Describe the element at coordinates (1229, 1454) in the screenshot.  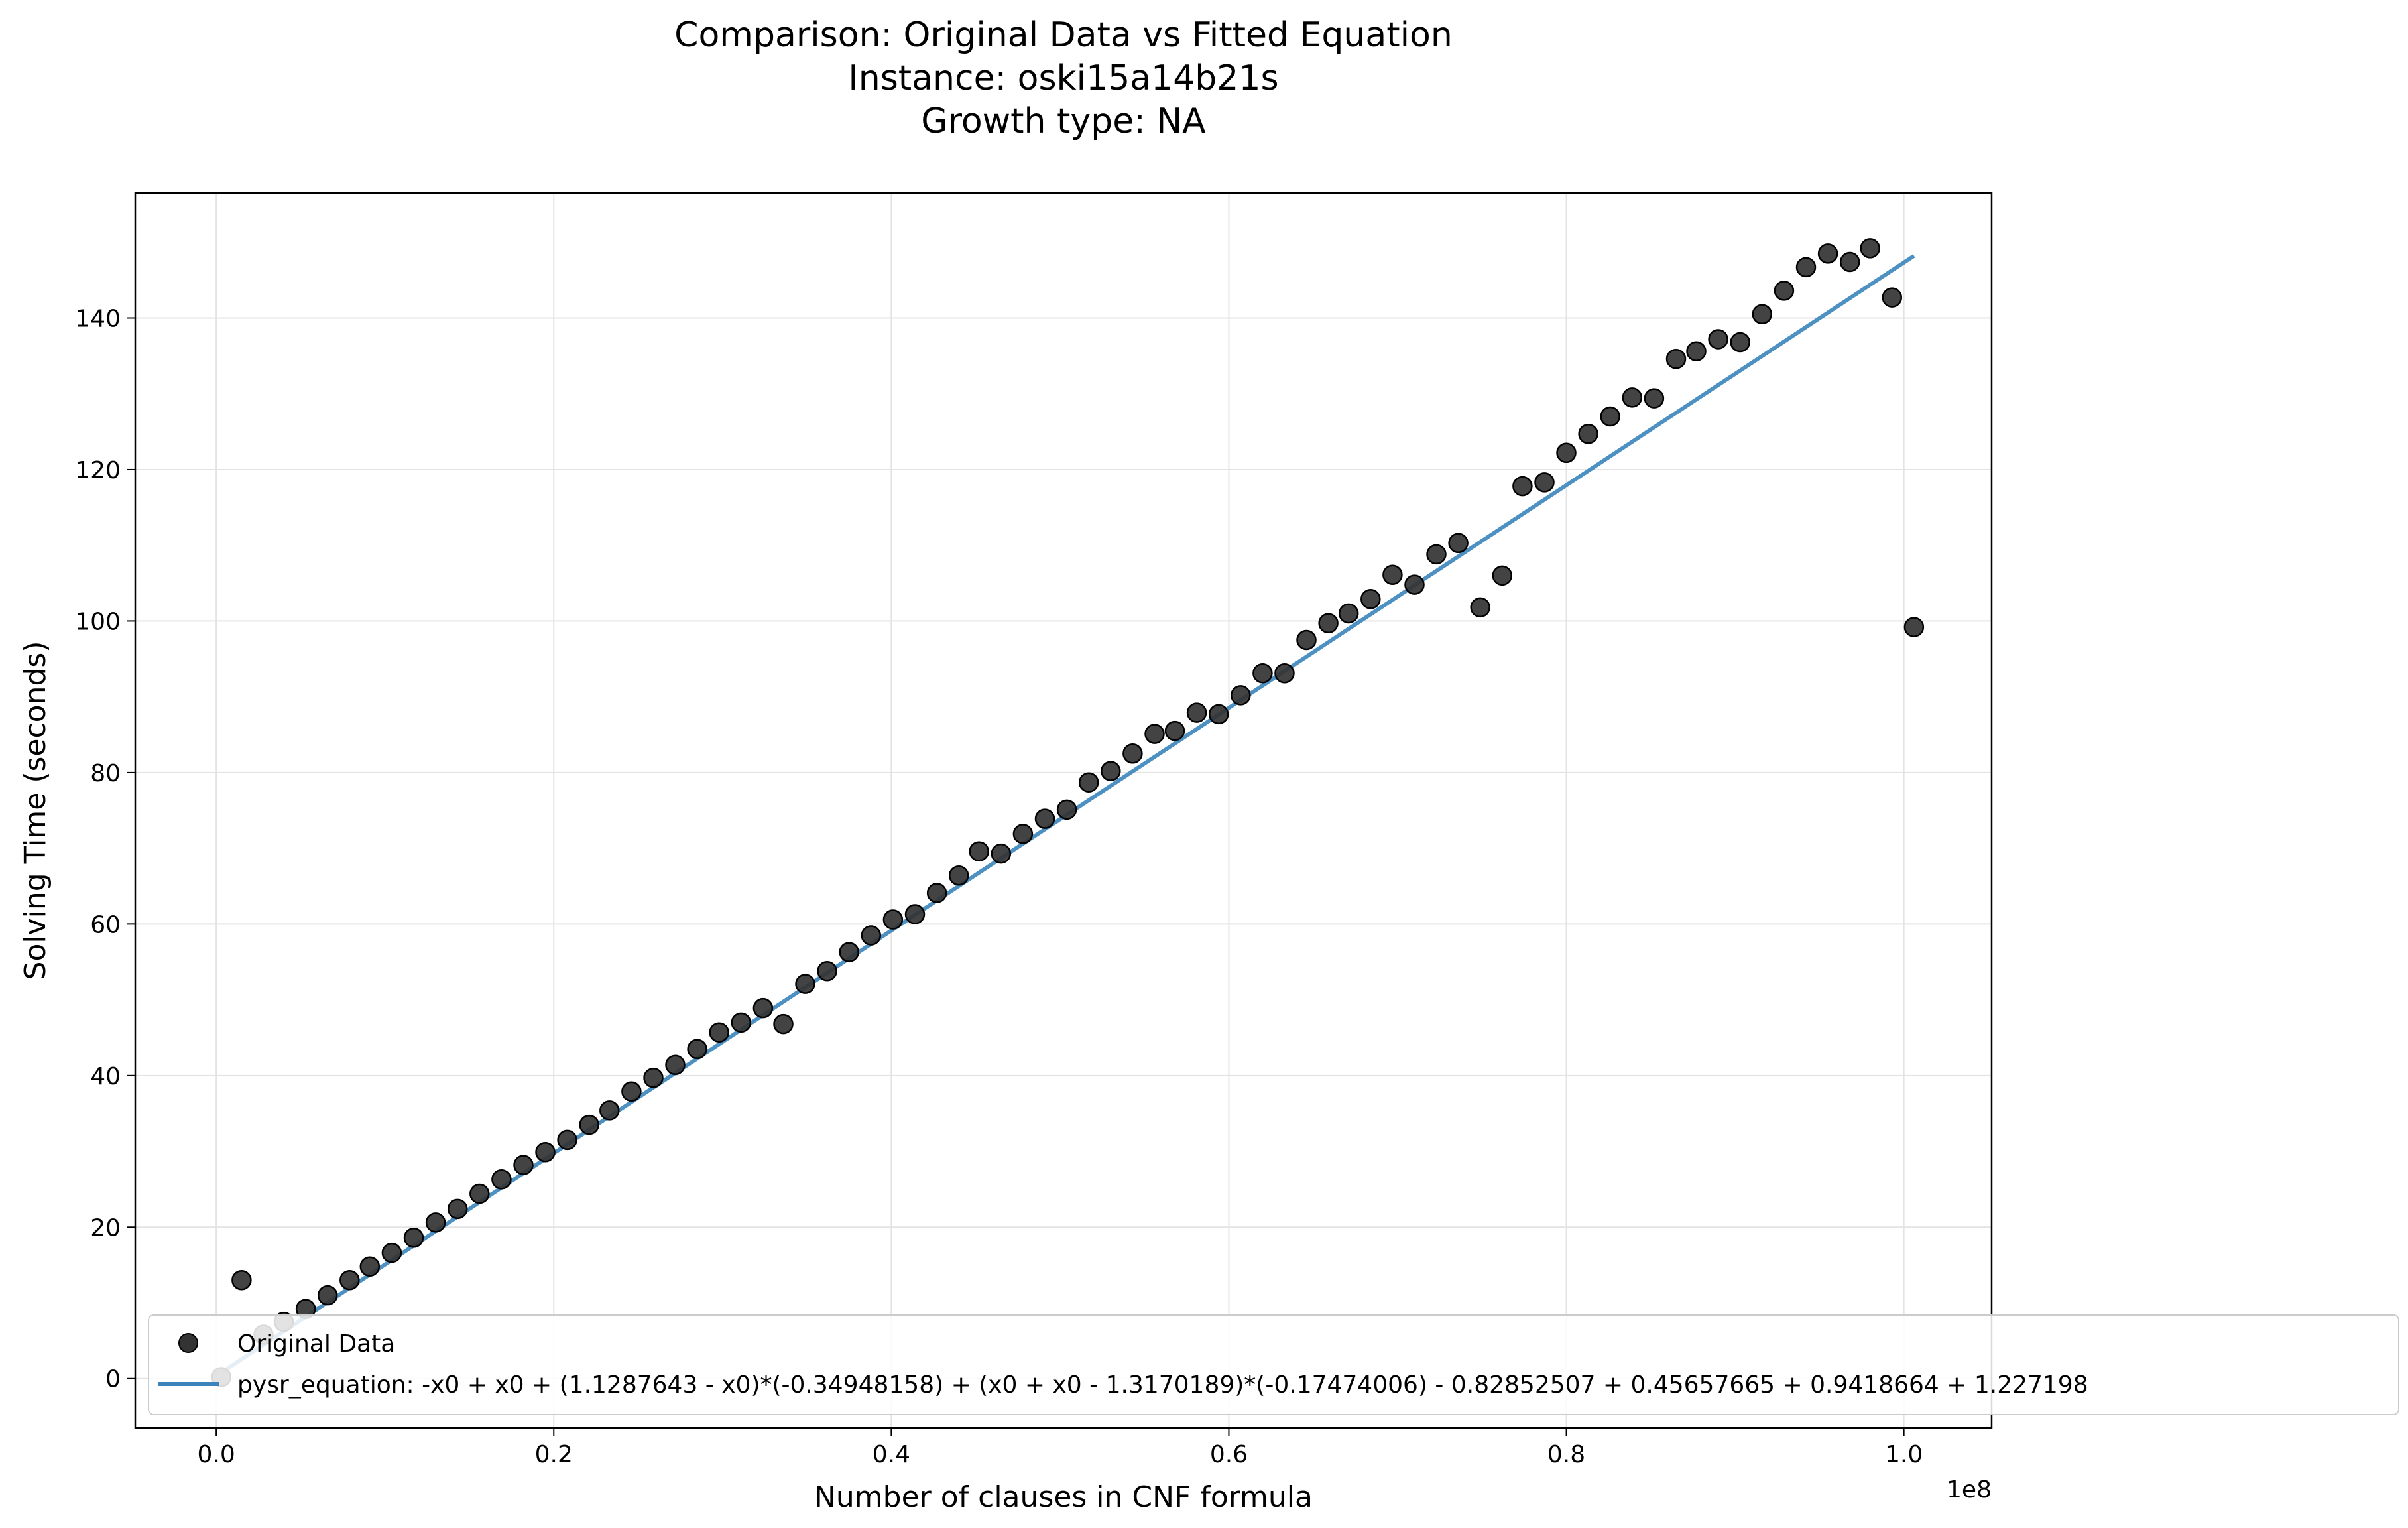
I see `x-tick-label: 0.6` at that location.